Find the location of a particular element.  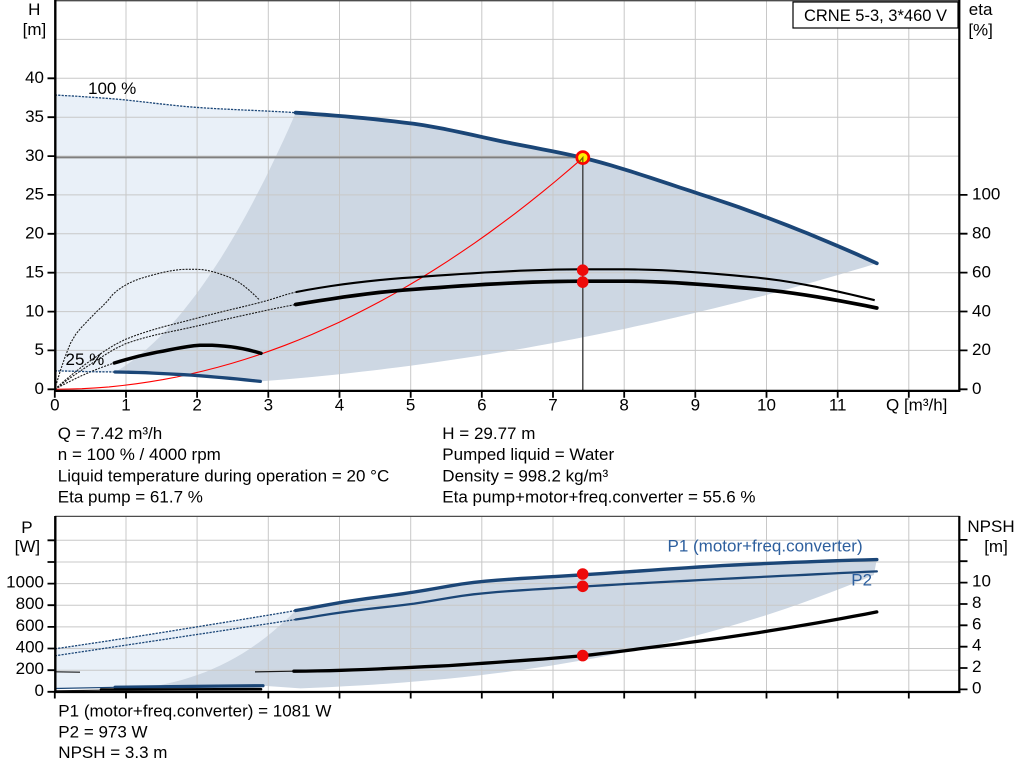

svg-text: P2 is located at coordinates (861, 579).